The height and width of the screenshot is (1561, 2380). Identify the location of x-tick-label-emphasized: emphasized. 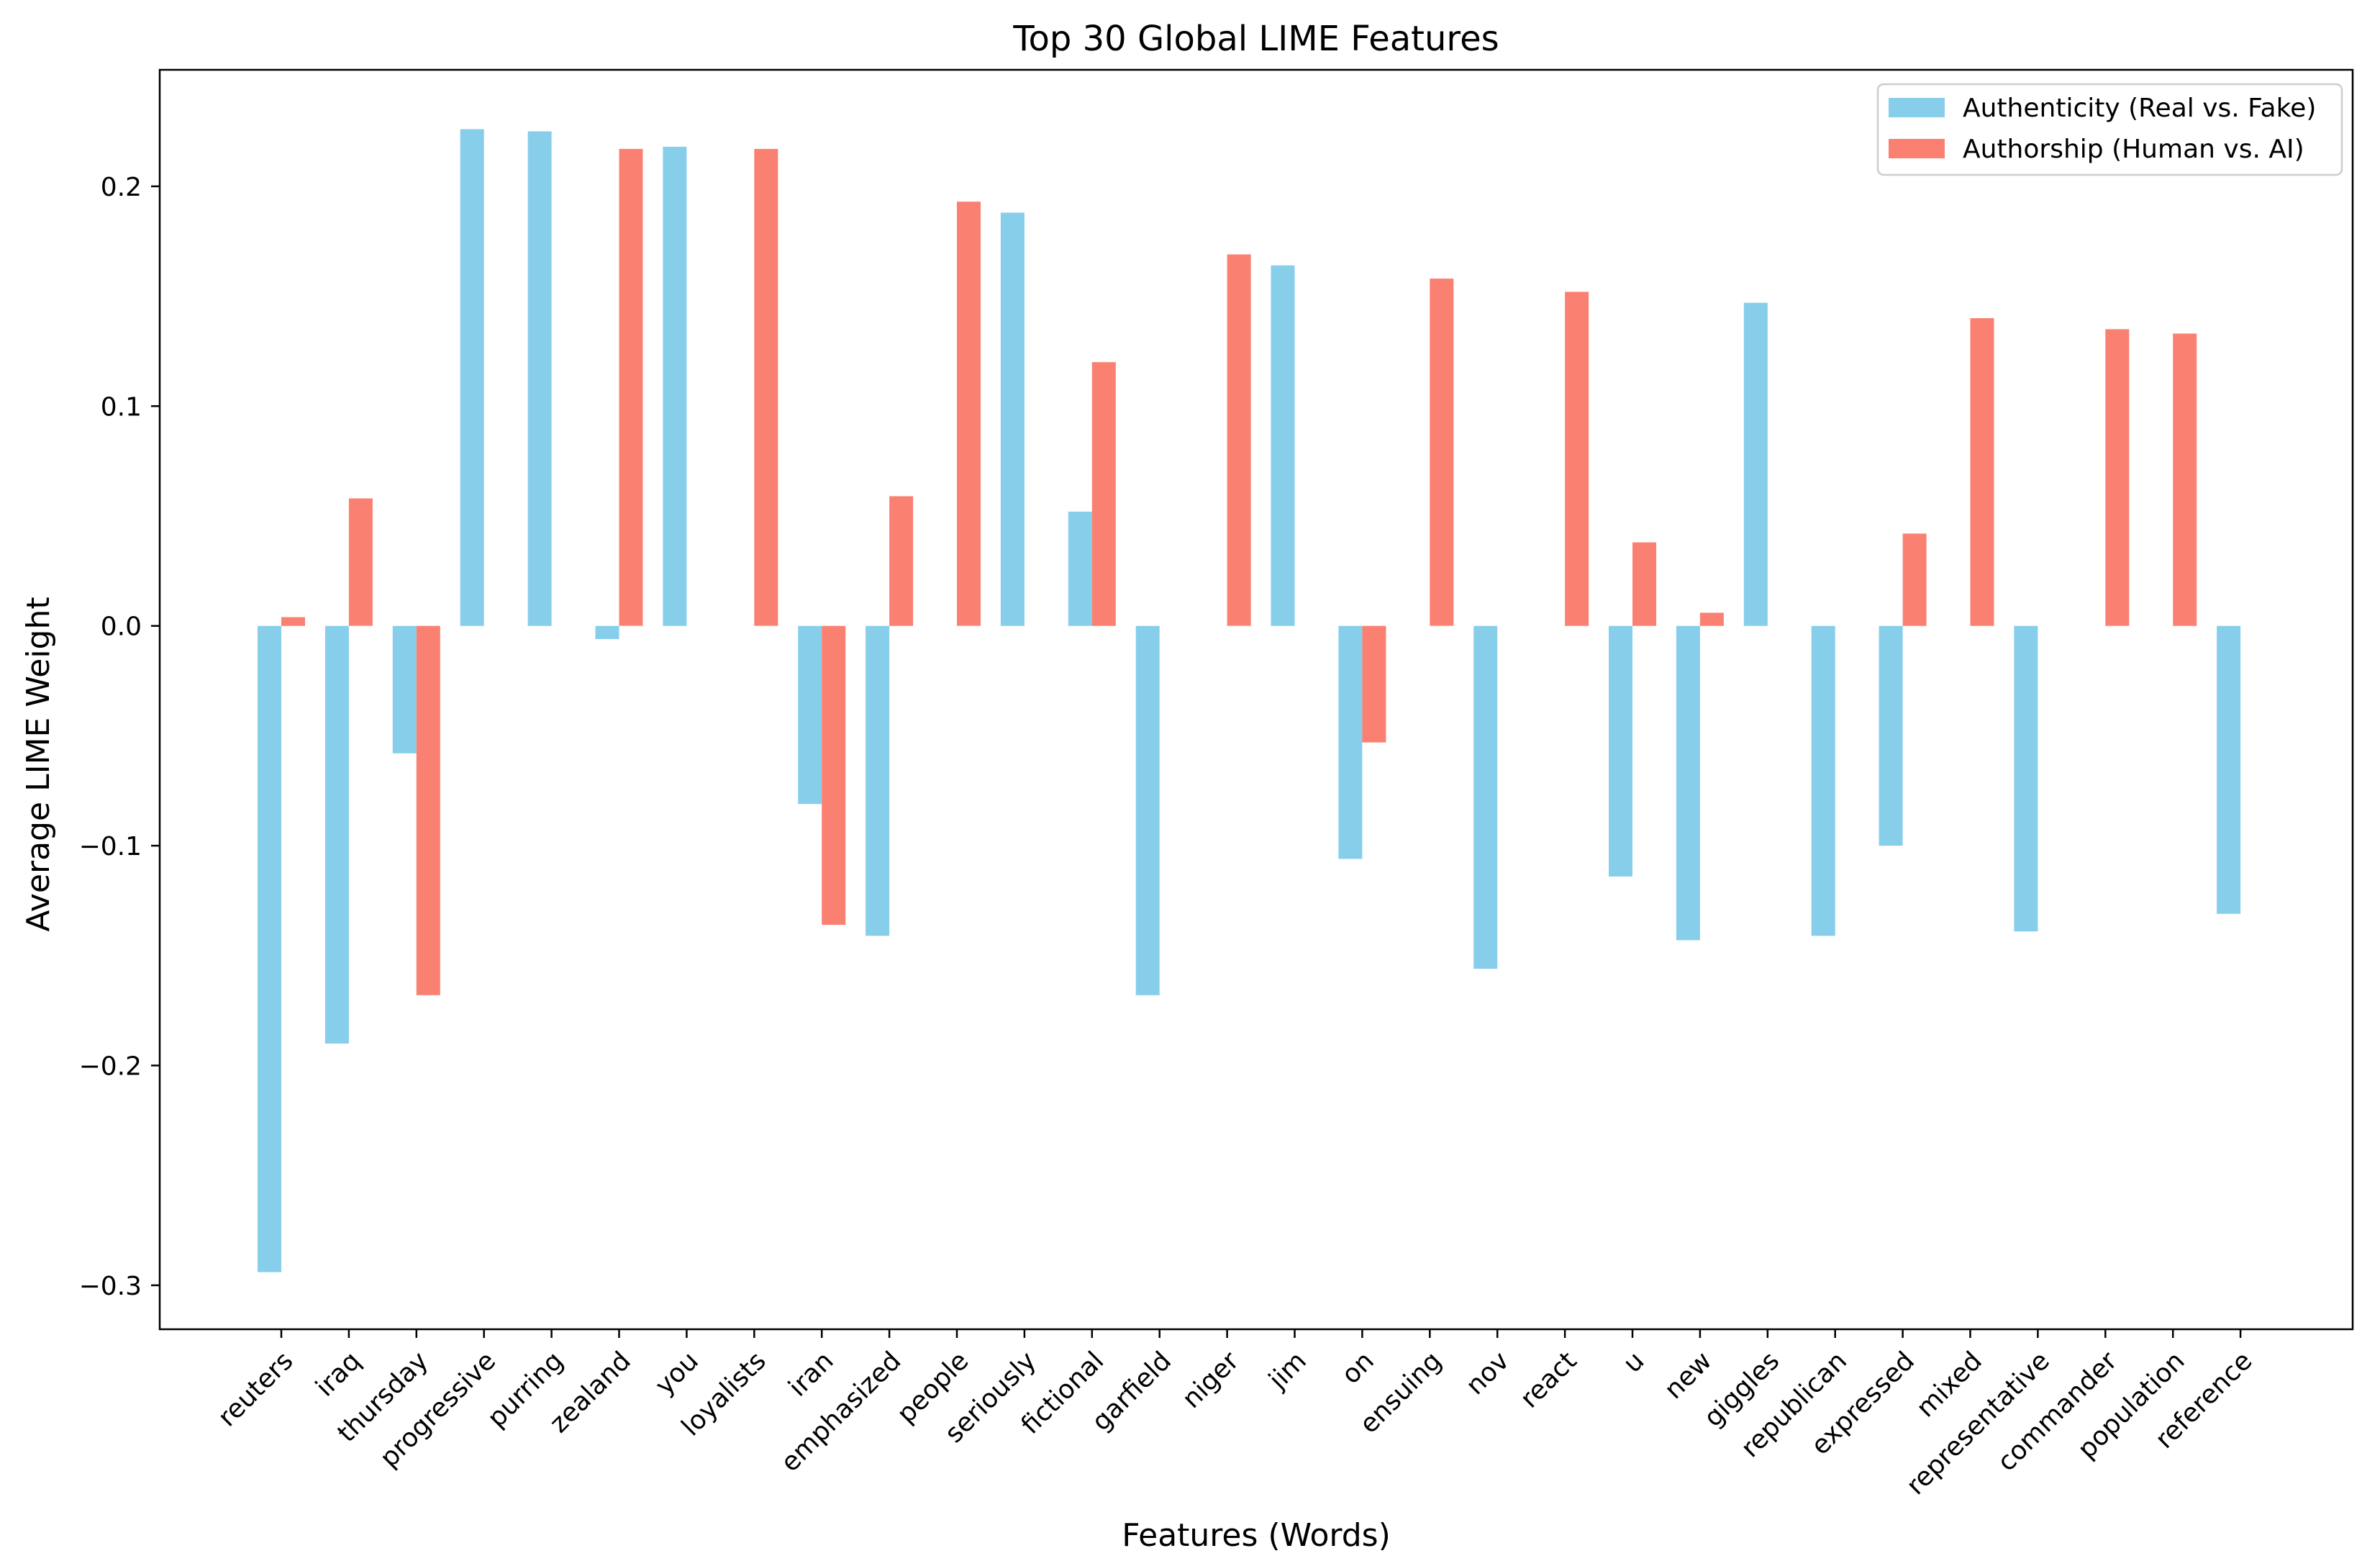
(841, 1412).